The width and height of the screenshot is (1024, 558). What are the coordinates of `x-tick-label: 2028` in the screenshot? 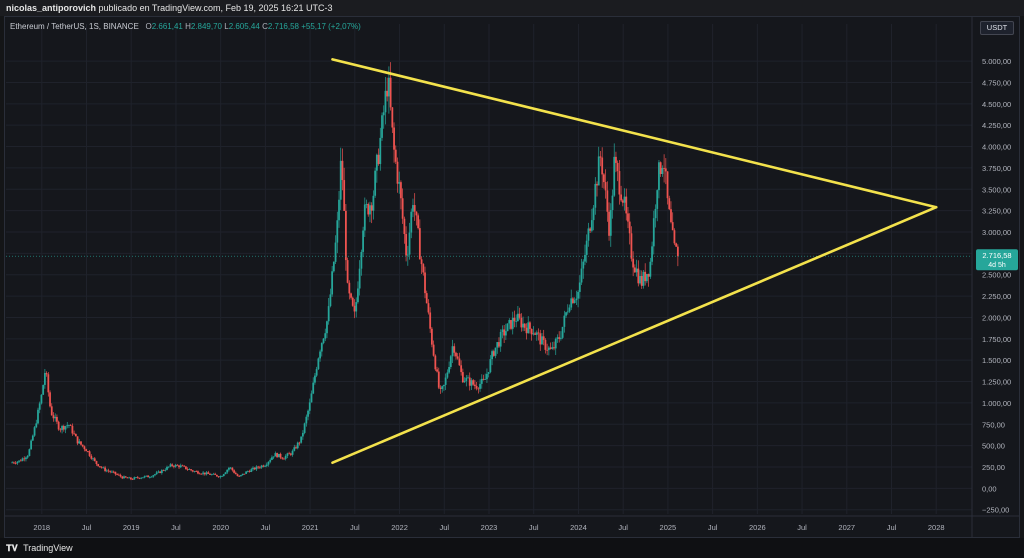 It's located at (936, 527).